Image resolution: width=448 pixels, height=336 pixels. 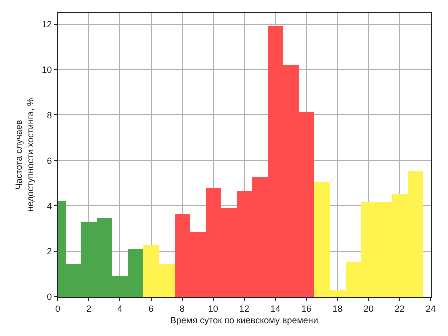 I want to click on x-tick-label: 4, so click(x=120, y=309).